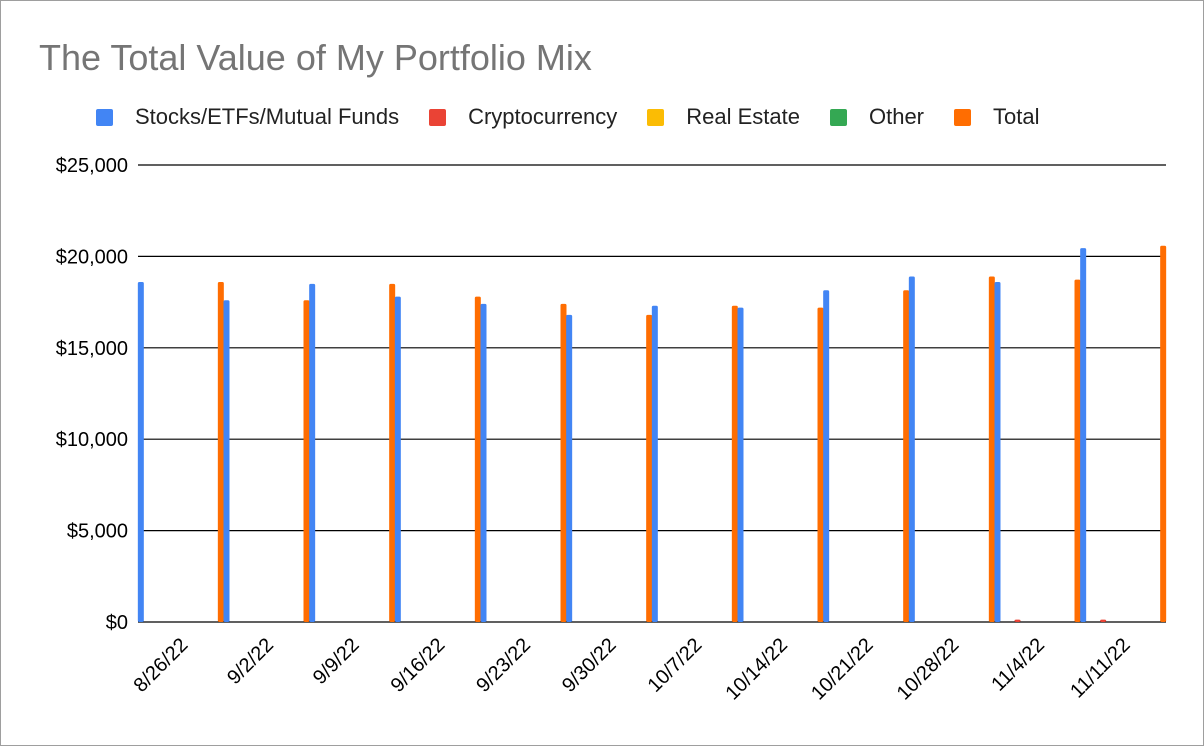  Describe the element at coordinates (92, 257) in the screenshot. I see `y-tick-label: $20,000` at that location.